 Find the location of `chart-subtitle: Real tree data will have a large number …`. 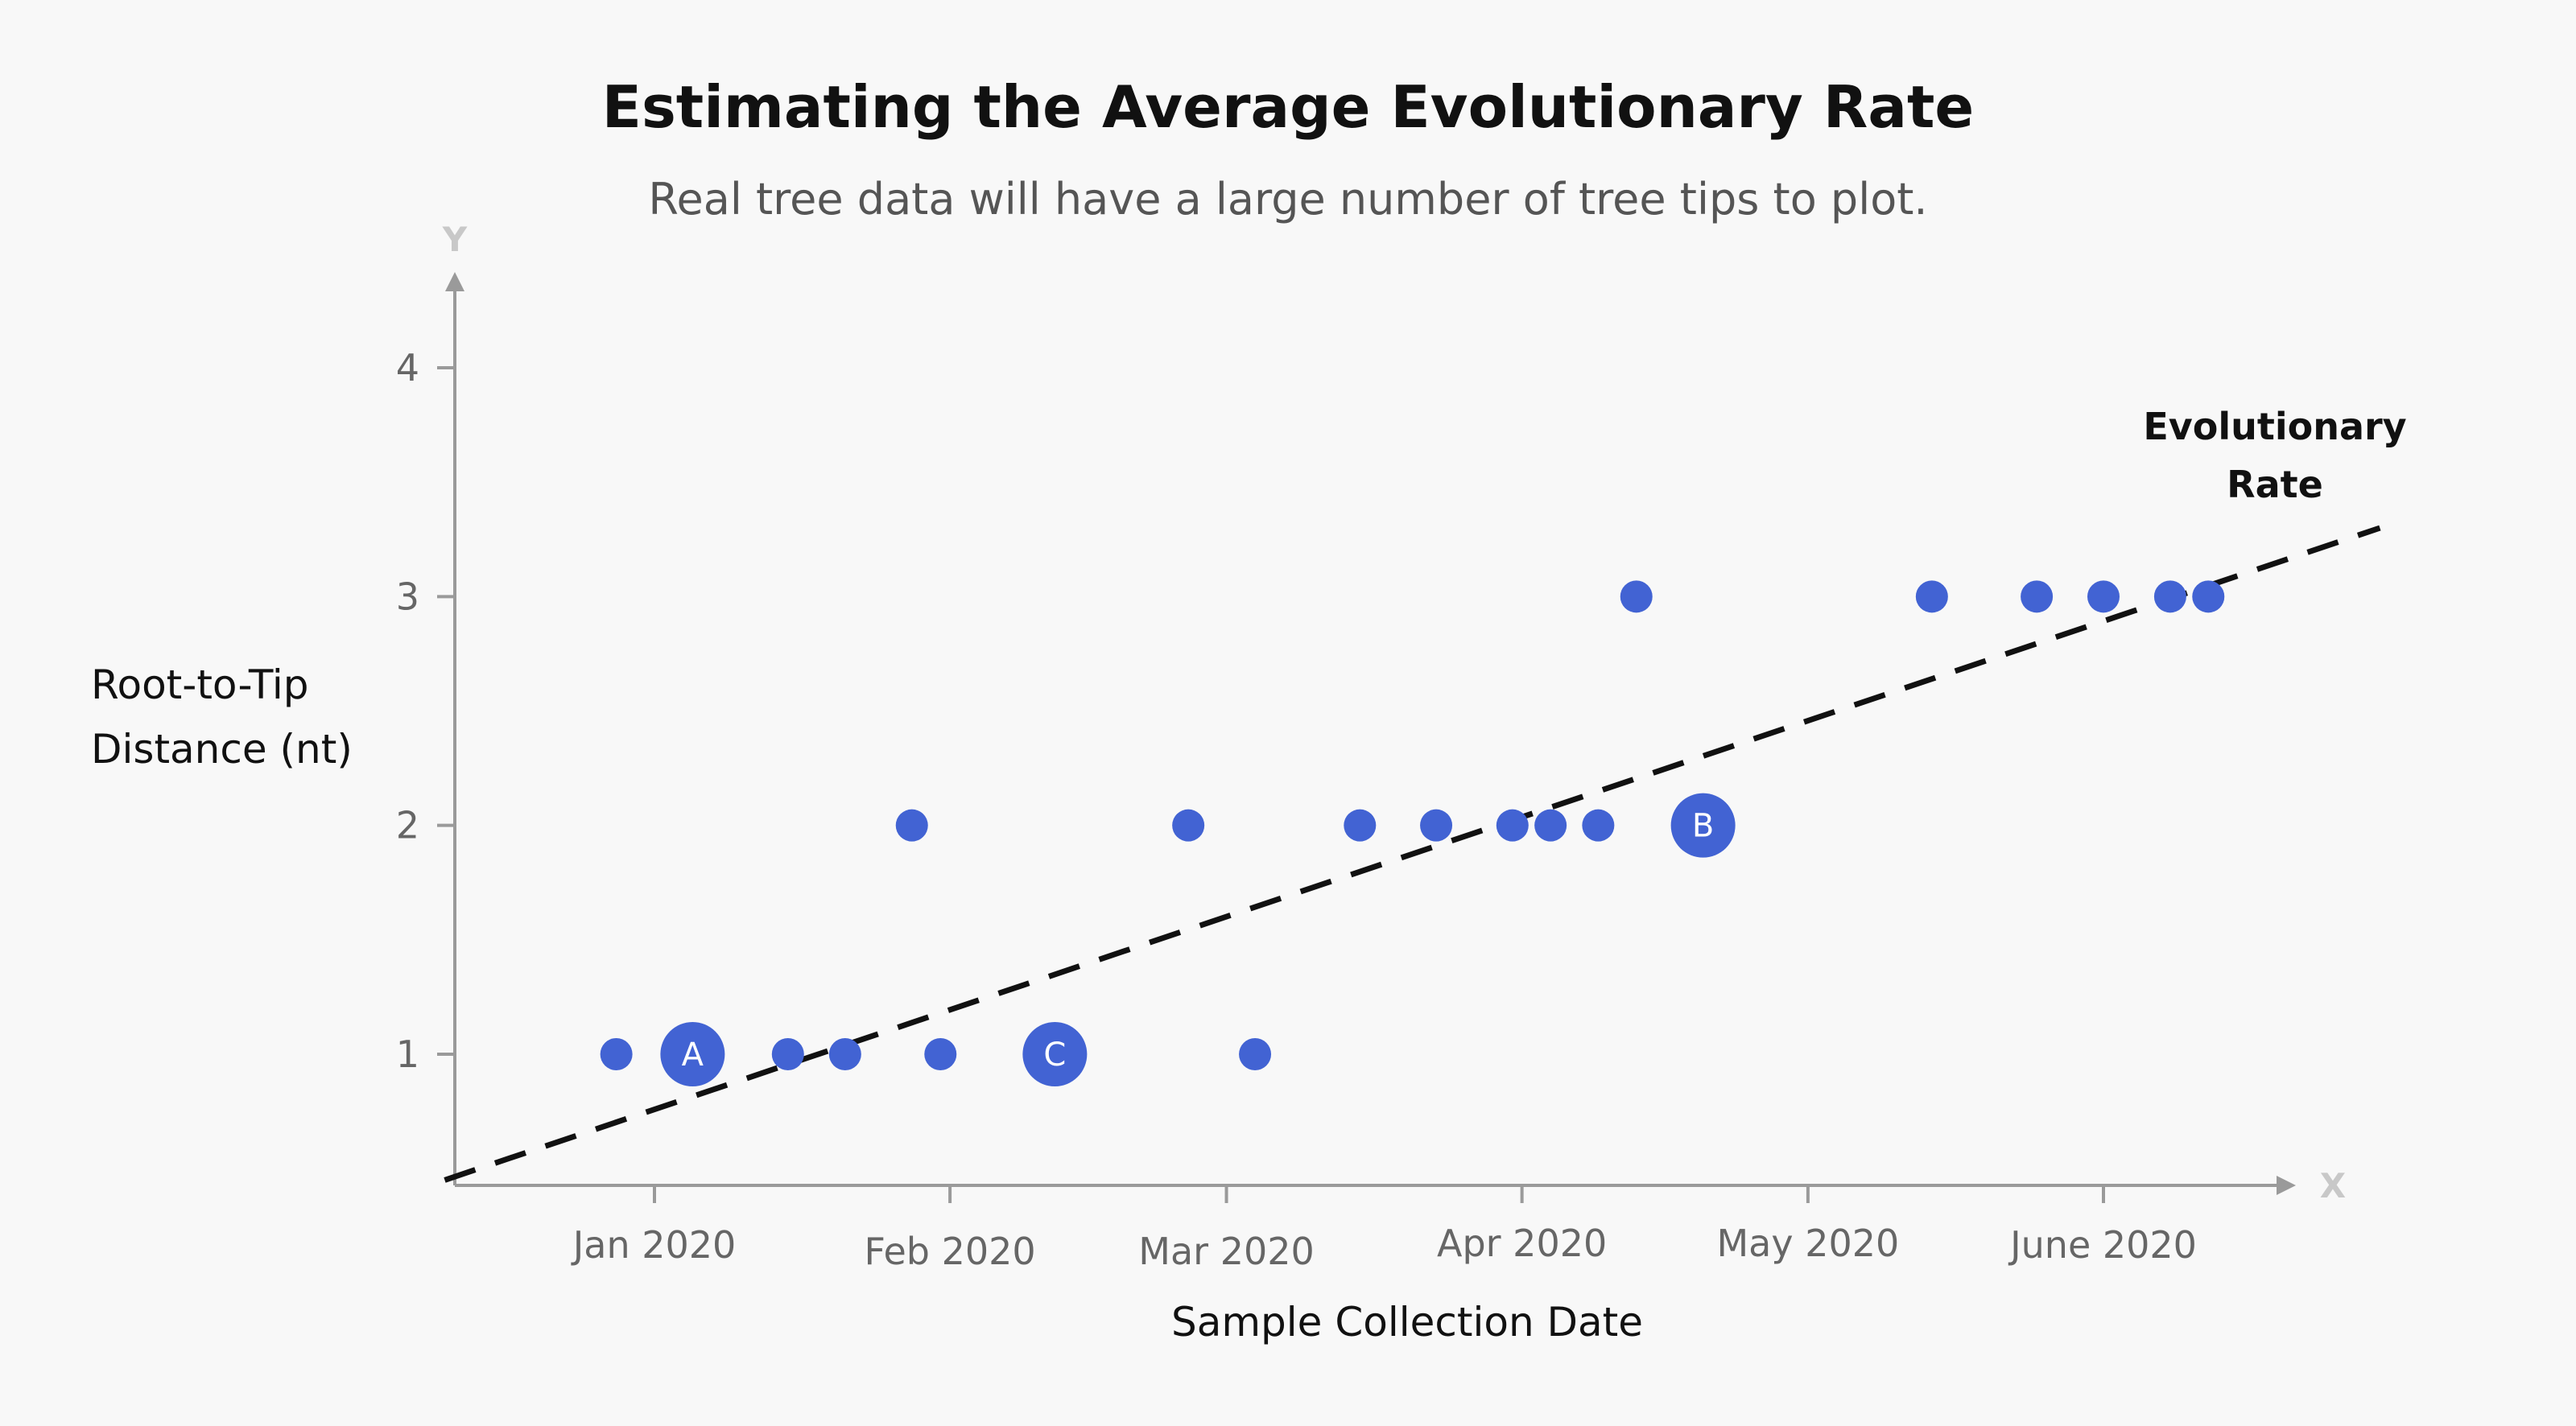

chart-subtitle: Real tree data will have a large number … is located at coordinates (1287, 199).